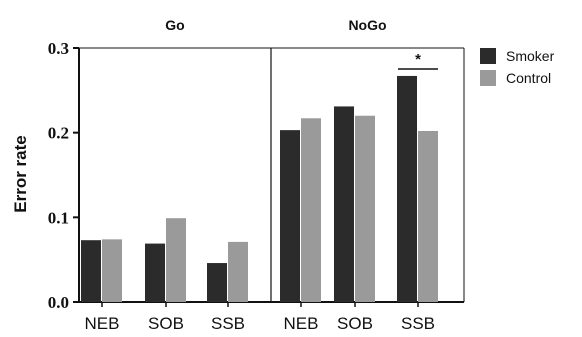 The height and width of the screenshot is (337, 582). I want to click on y-tick-label: 0.2, so click(58, 133).